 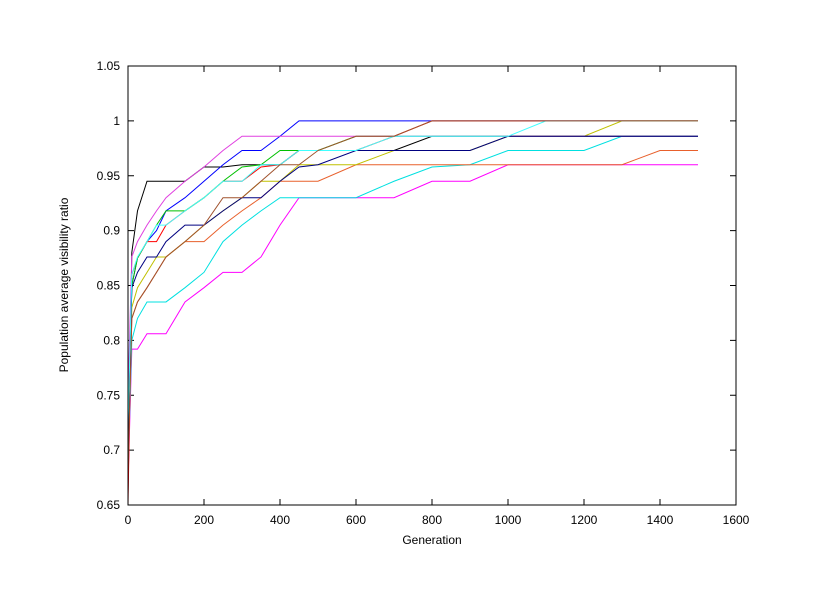 I want to click on y-tick-label: 0.65, so click(x=109, y=505).